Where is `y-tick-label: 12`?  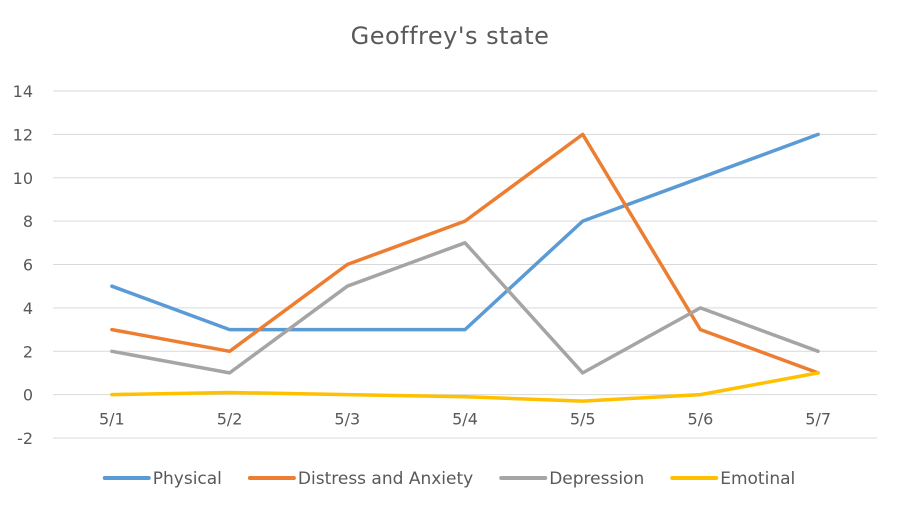
y-tick-label: 12 is located at coordinates (23, 134).